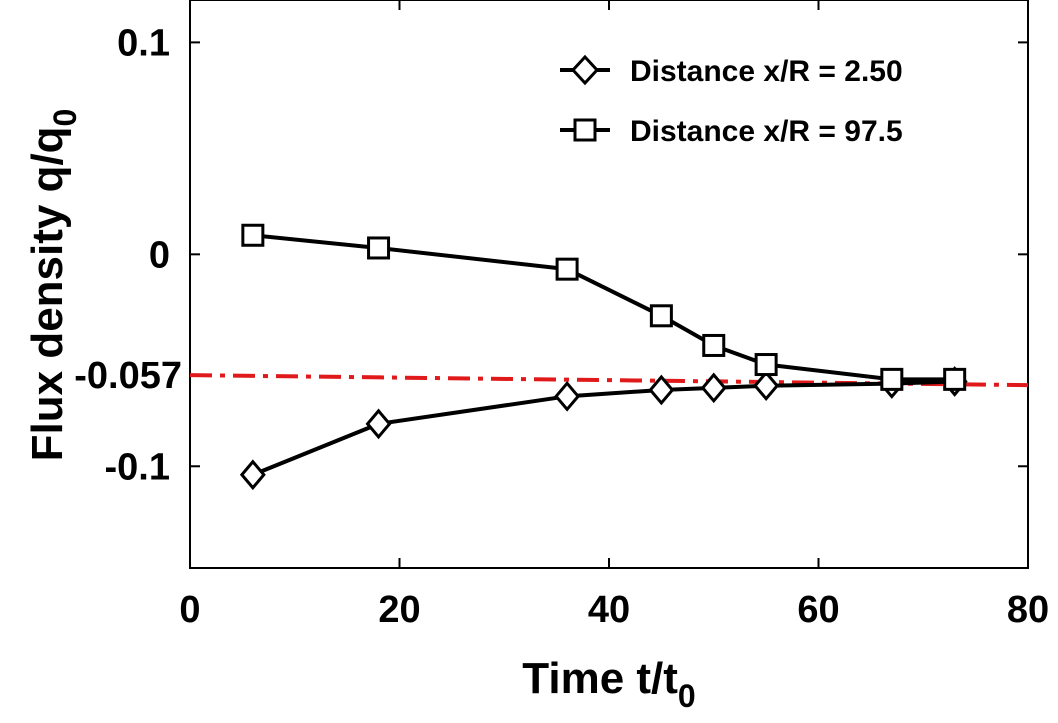  What do you see at coordinates (818, 610) in the screenshot?
I see `x-tick-label-3: 60` at bounding box center [818, 610].